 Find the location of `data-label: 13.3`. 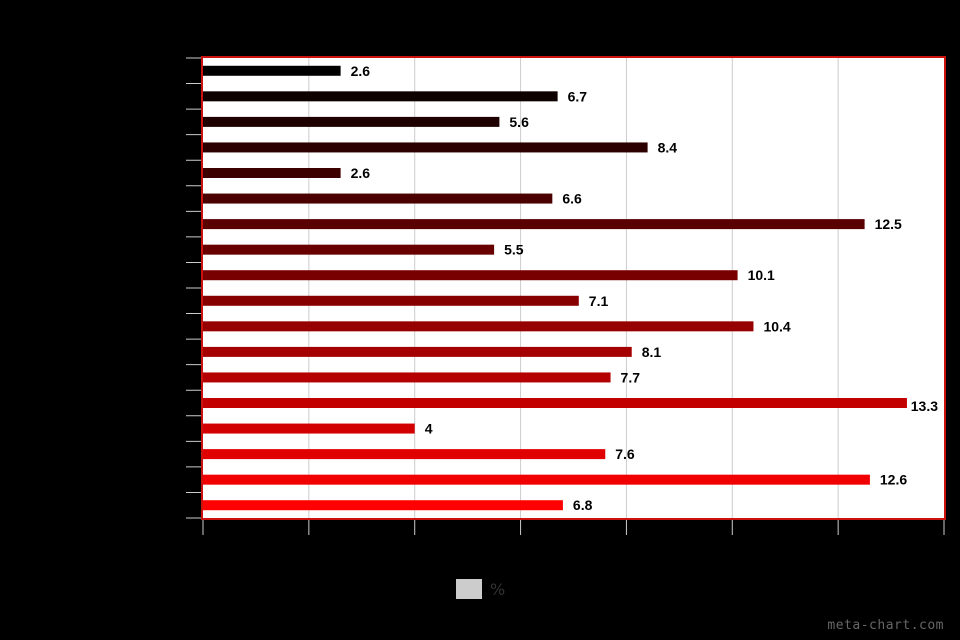

data-label: 13.3 is located at coordinates (924, 406).